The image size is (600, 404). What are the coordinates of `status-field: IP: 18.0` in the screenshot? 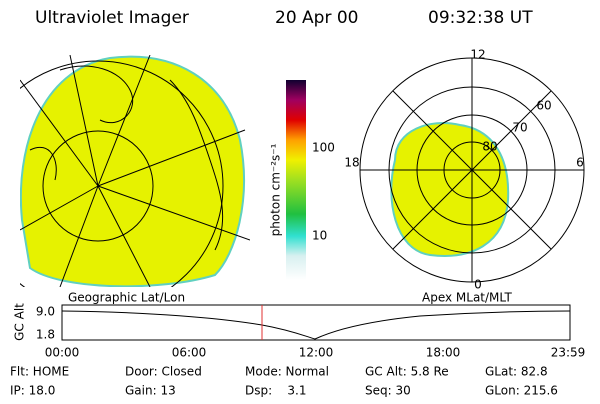 It's located at (32, 391).